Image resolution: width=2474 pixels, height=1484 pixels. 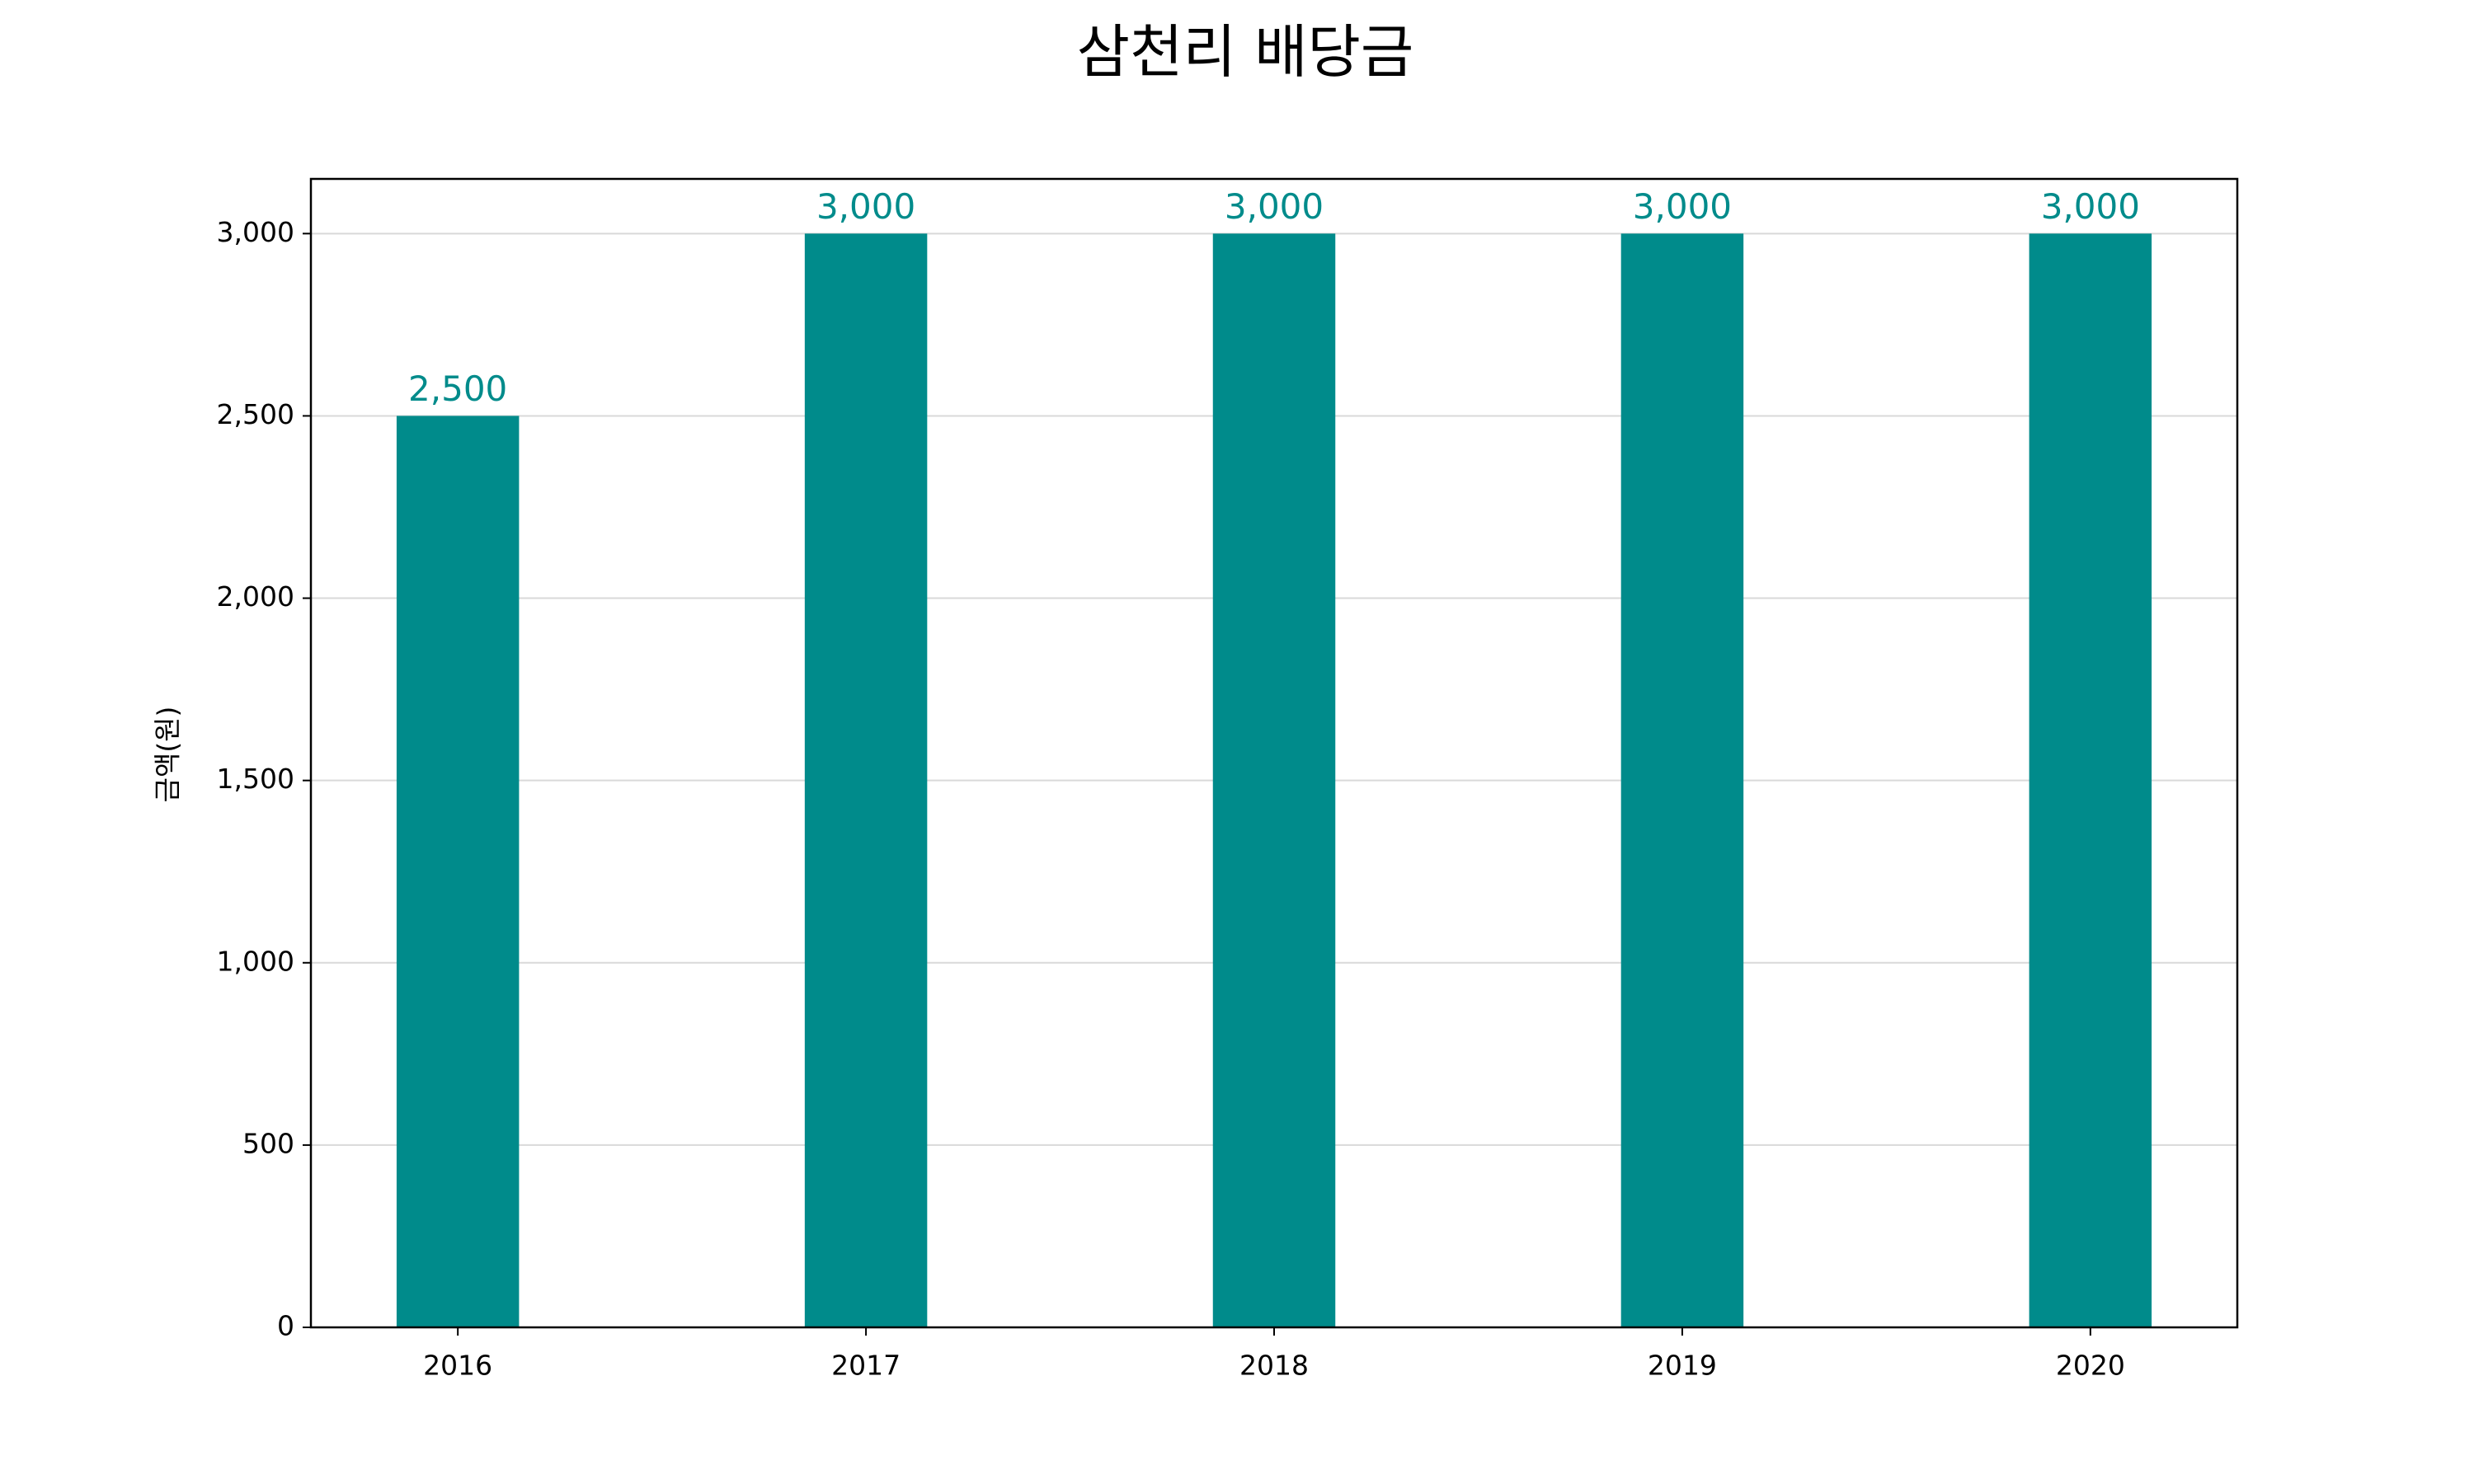 I want to click on value-label: 2,500, so click(x=457, y=389).